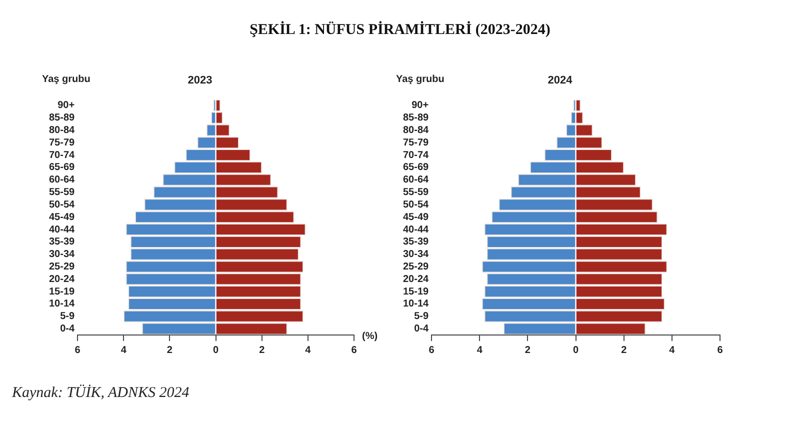 The image size is (800, 430). What do you see at coordinates (101, 393) in the screenshot?
I see `text: Kaynak: TÜİK, ADNKS 2024` at bounding box center [101, 393].